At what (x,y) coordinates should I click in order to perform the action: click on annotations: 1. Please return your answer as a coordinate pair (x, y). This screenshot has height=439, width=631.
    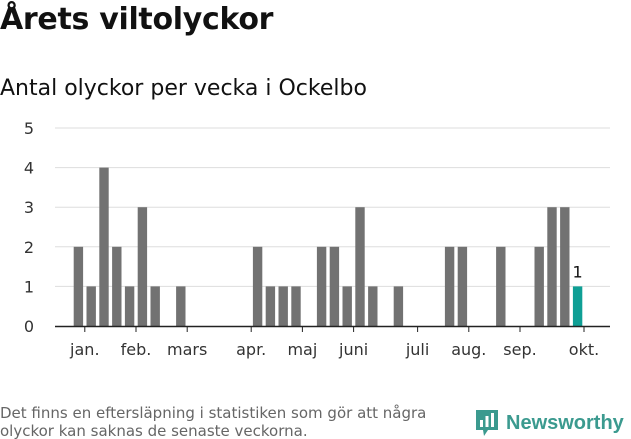
    Looking at the image, I should click on (578, 271).